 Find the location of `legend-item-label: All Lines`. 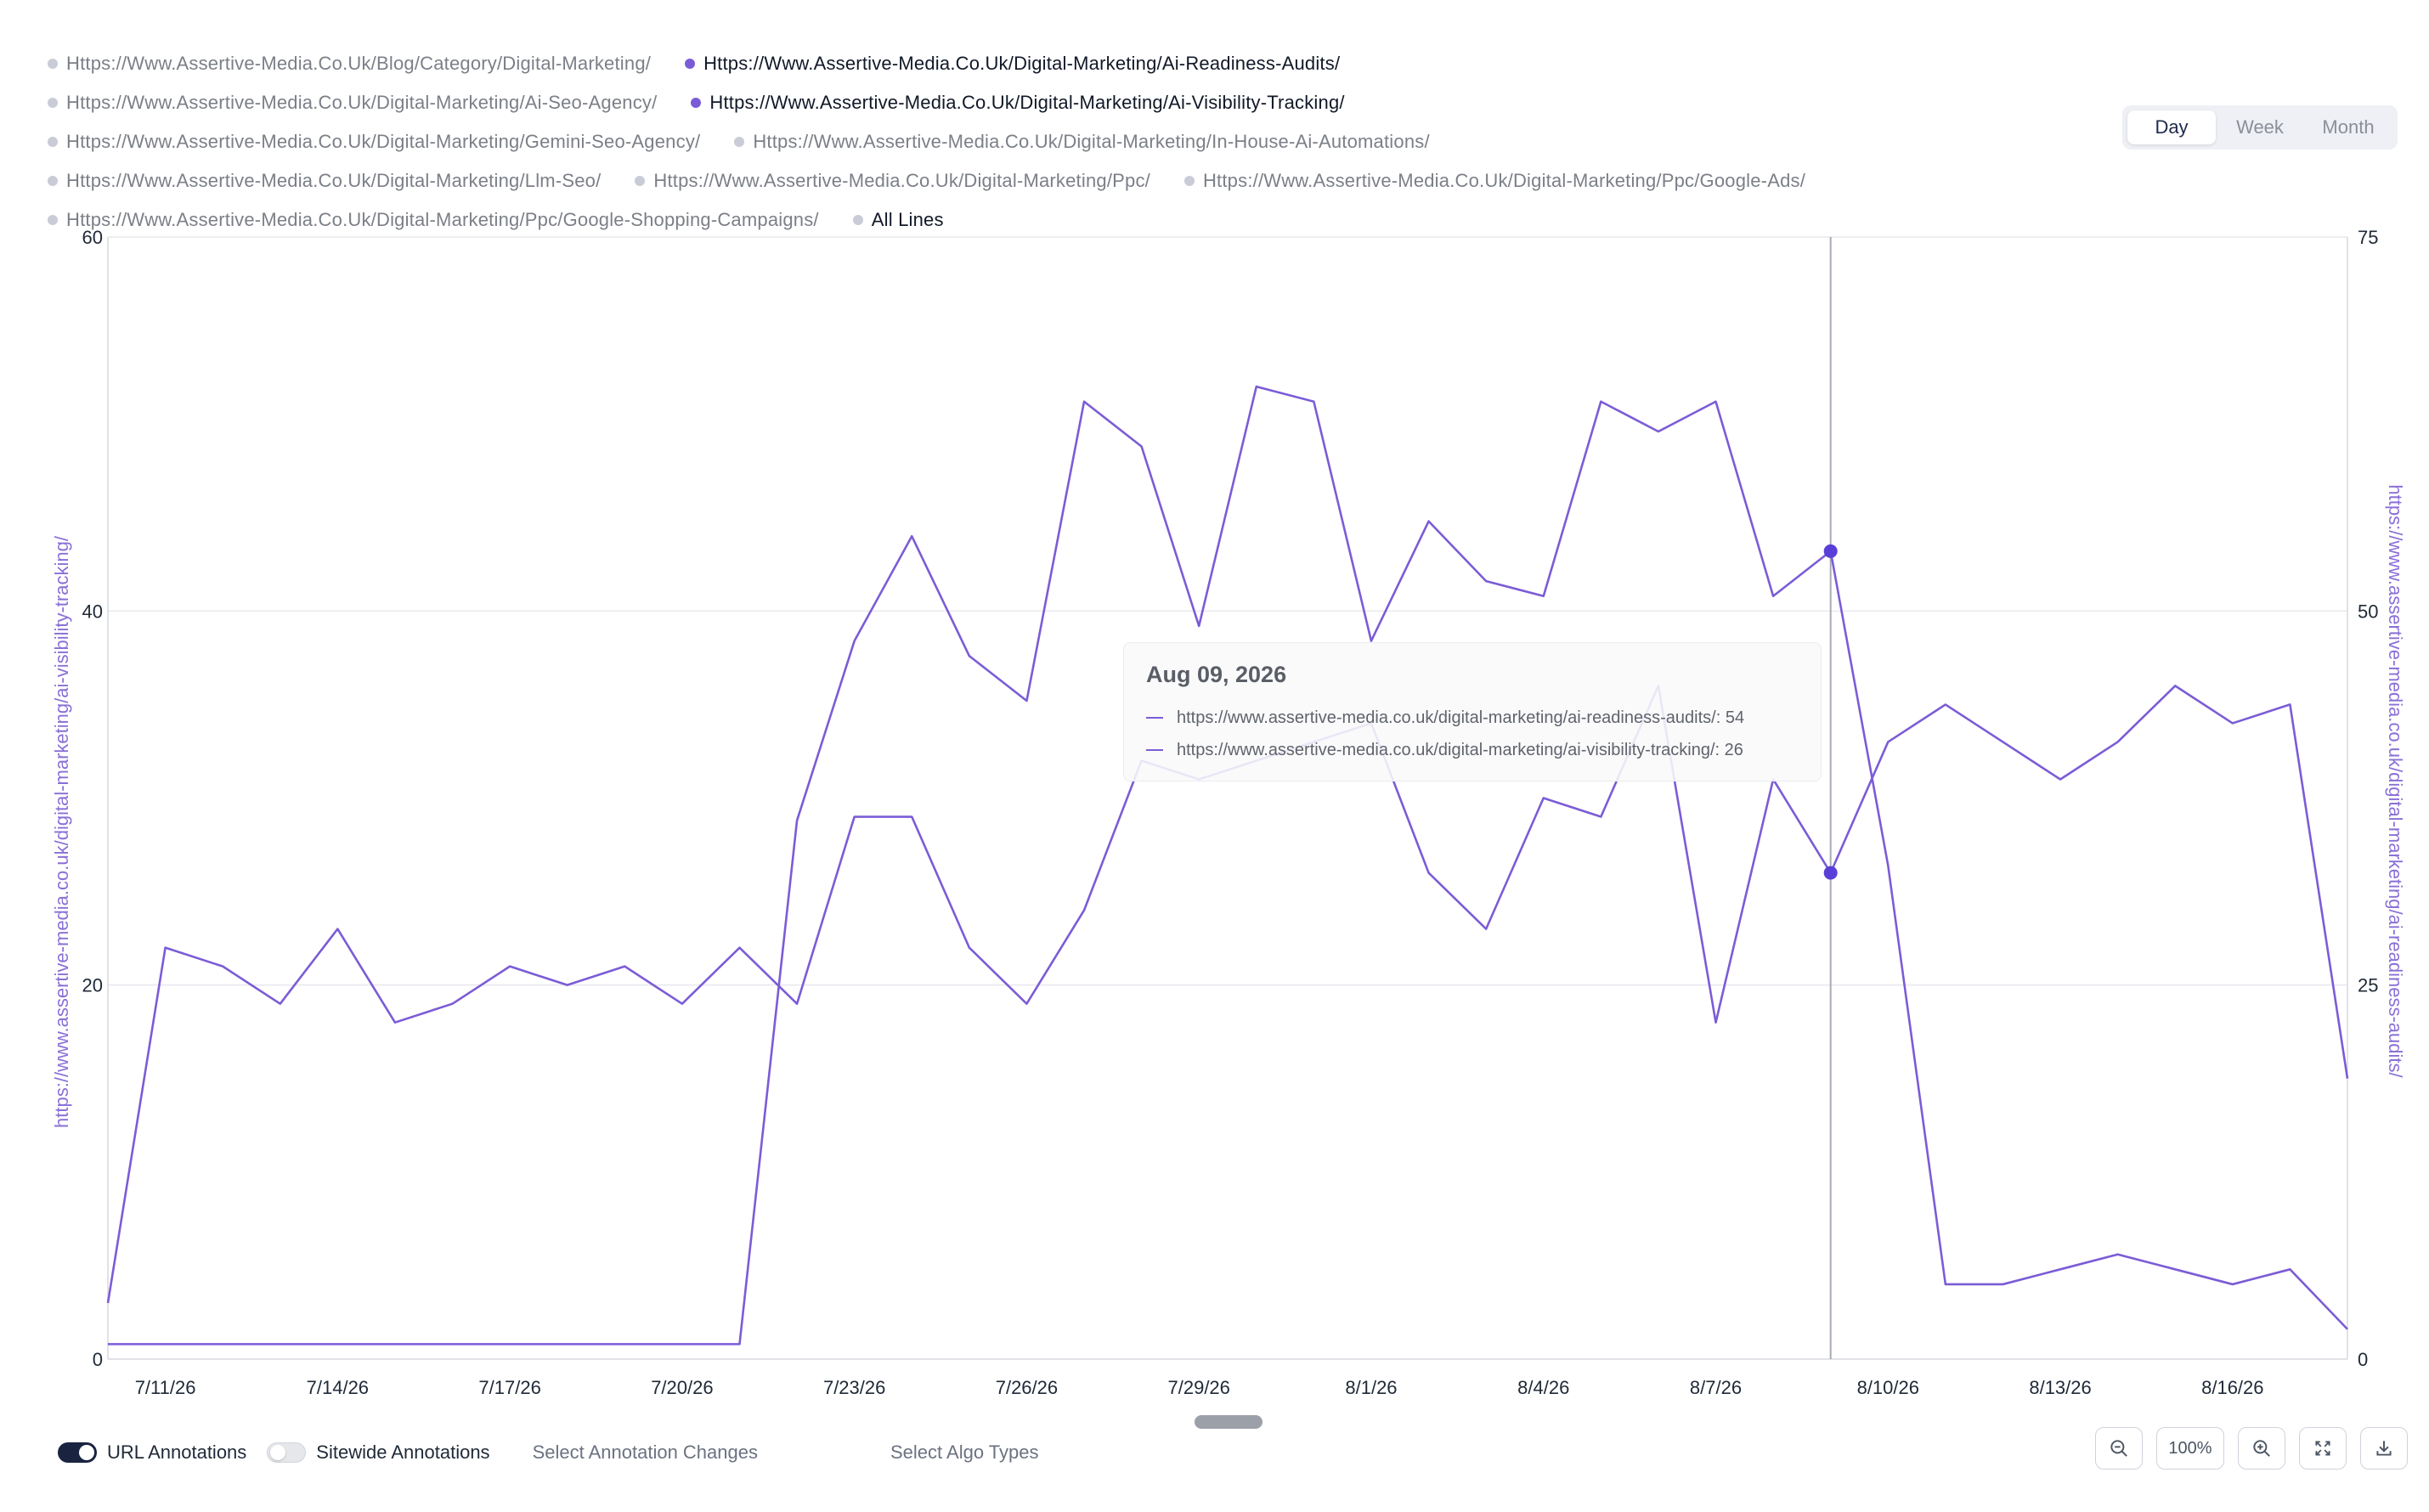

legend-item-label: All Lines is located at coordinates (907, 219).